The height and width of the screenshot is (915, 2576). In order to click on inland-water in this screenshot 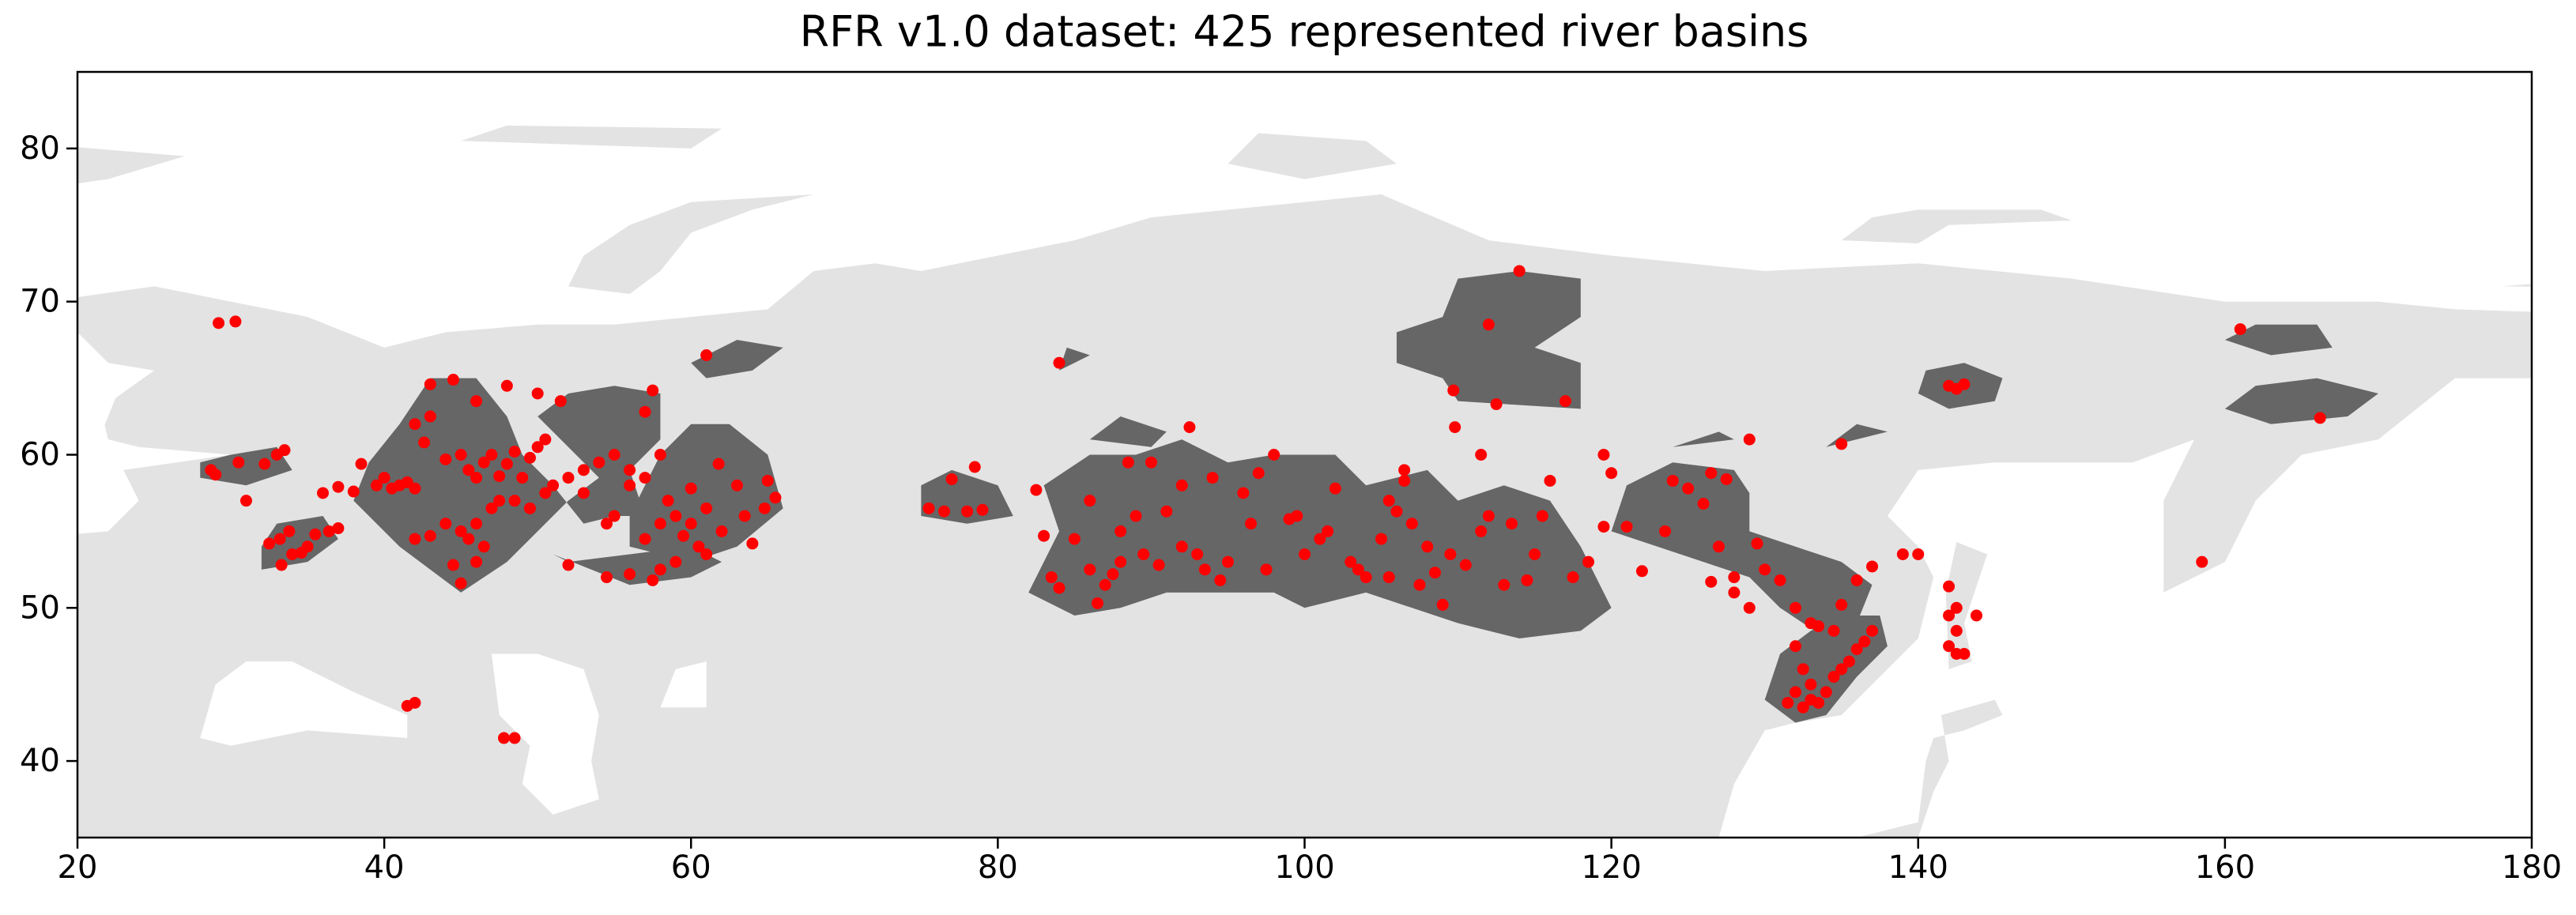, I will do `click(392, 589)`.